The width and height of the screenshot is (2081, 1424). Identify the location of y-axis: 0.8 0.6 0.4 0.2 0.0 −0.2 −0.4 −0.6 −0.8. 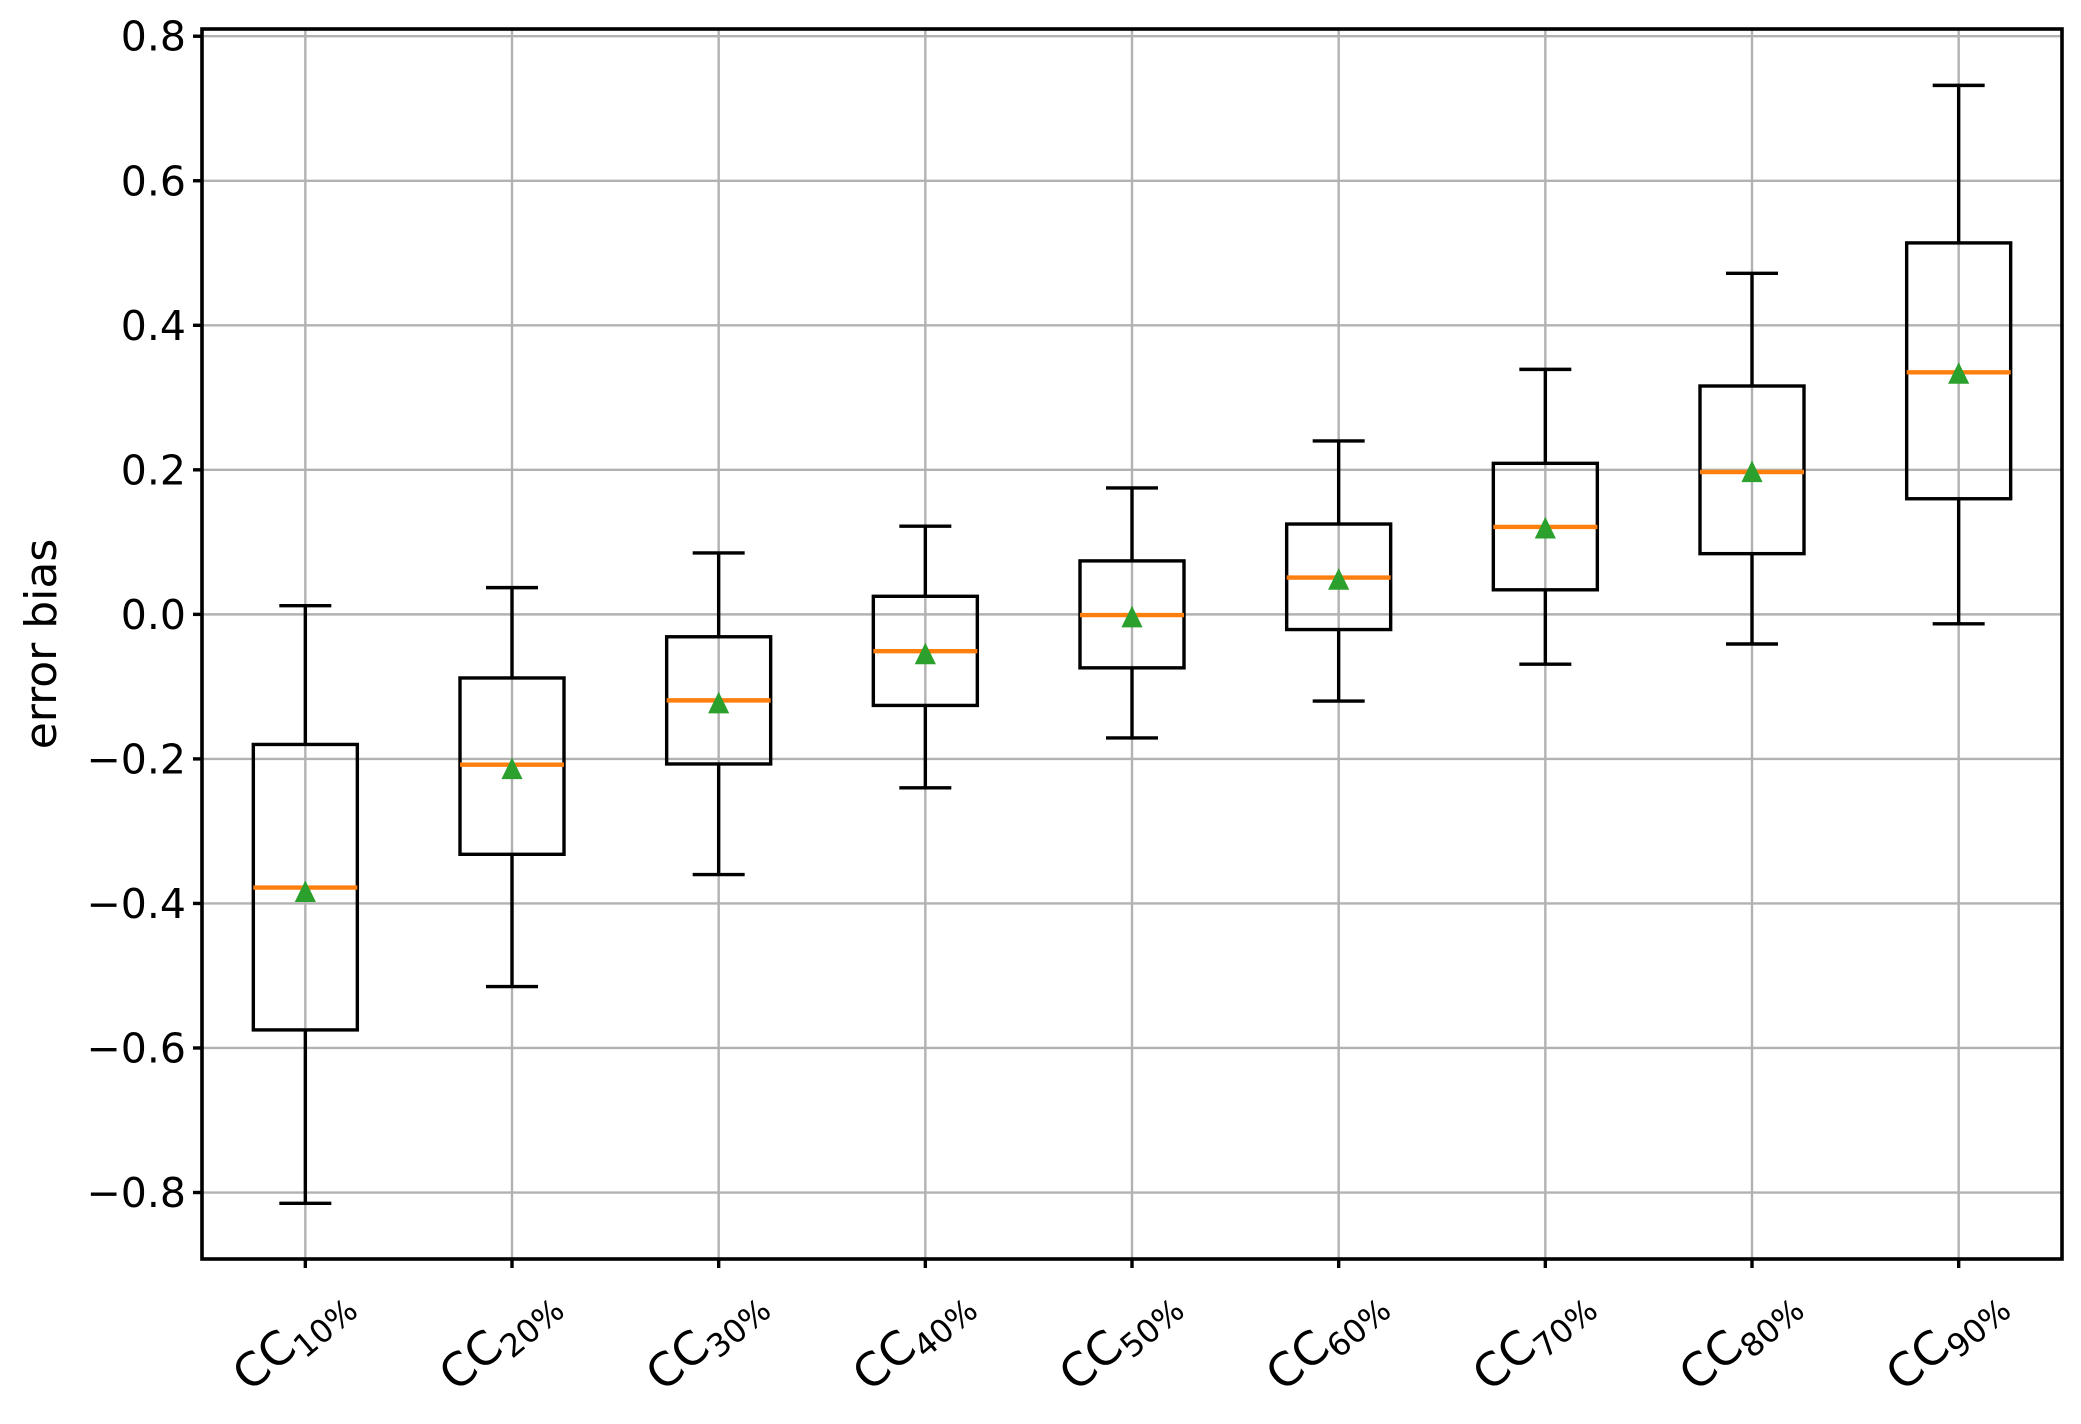
(144, 615).